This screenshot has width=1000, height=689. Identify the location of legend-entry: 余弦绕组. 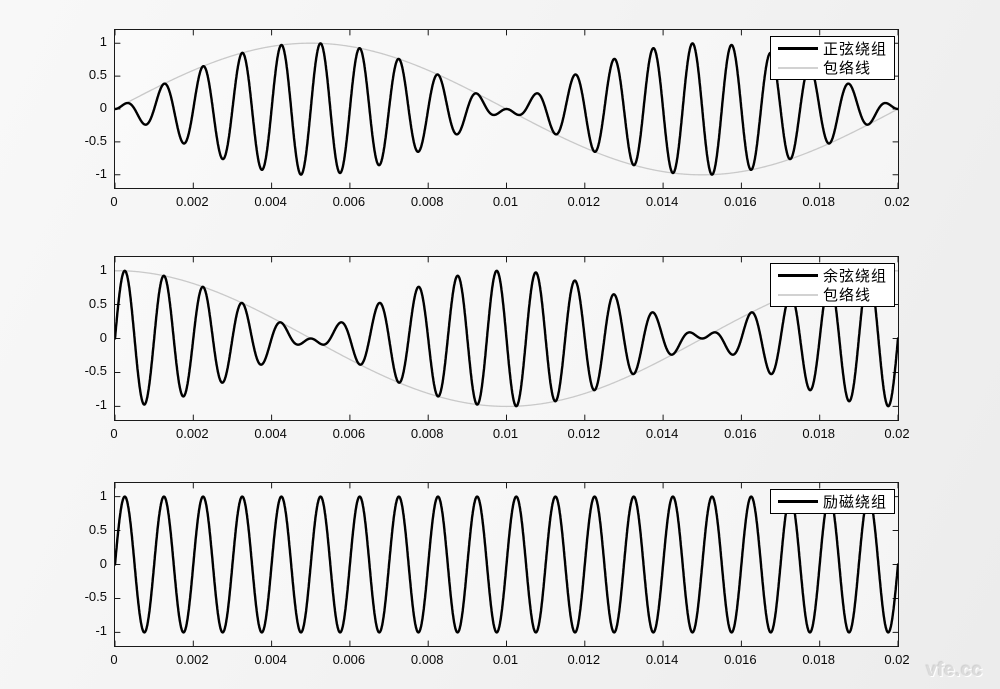
(832, 276).